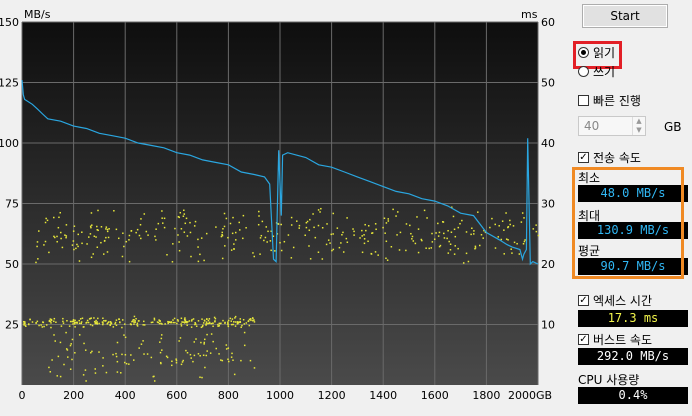 Image resolution: width=692 pixels, height=416 pixels. I want to click on quick-option: 빠른 진행, so click(609, 100).